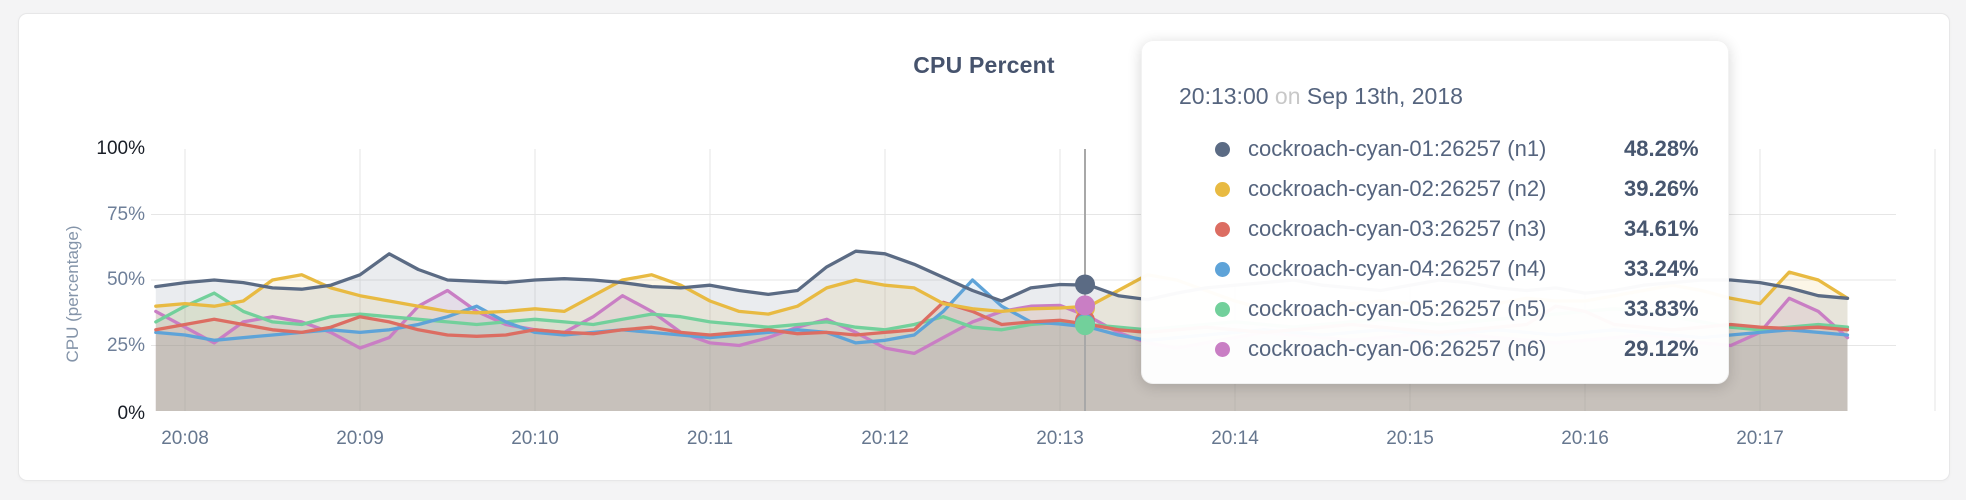  I want to click on tooltip-row-n6: cockroach-cyan-06:26257 (n6) 29.12%, so click(1439, 349).